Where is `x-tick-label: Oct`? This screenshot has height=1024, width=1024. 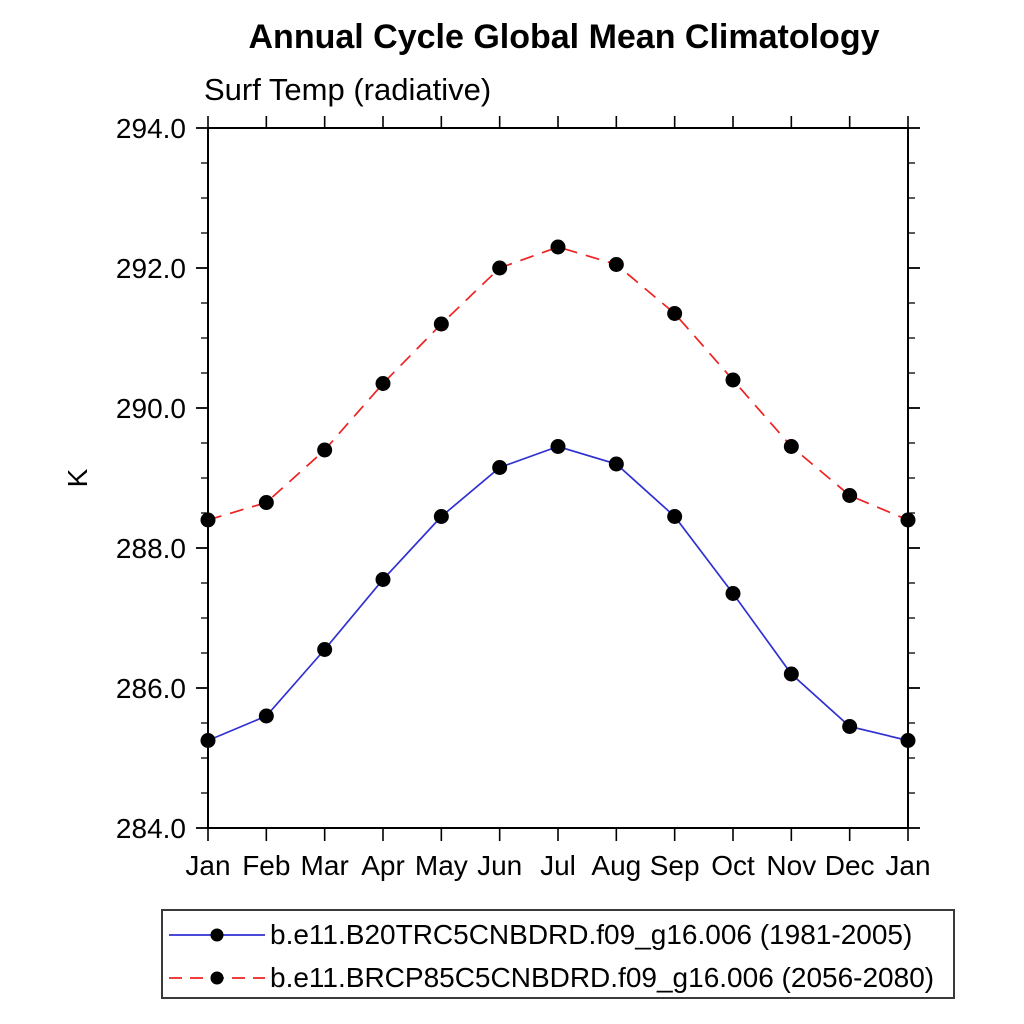
x-tick-label: Oct is located at coordinates (733, 865).